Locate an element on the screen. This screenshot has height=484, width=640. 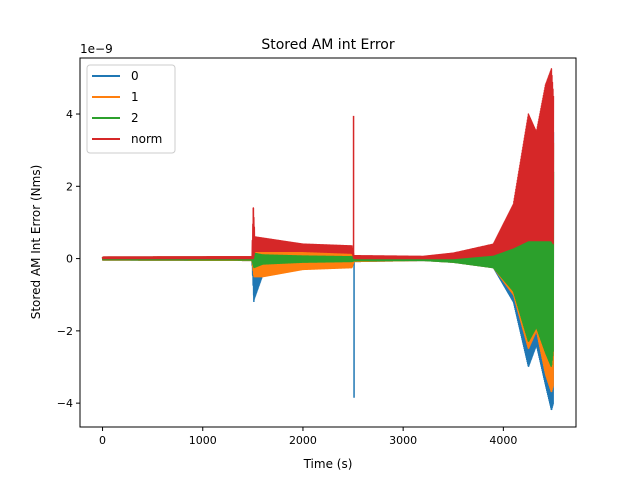
x-tick-label: 4000 is located at coordinates (503, 440).